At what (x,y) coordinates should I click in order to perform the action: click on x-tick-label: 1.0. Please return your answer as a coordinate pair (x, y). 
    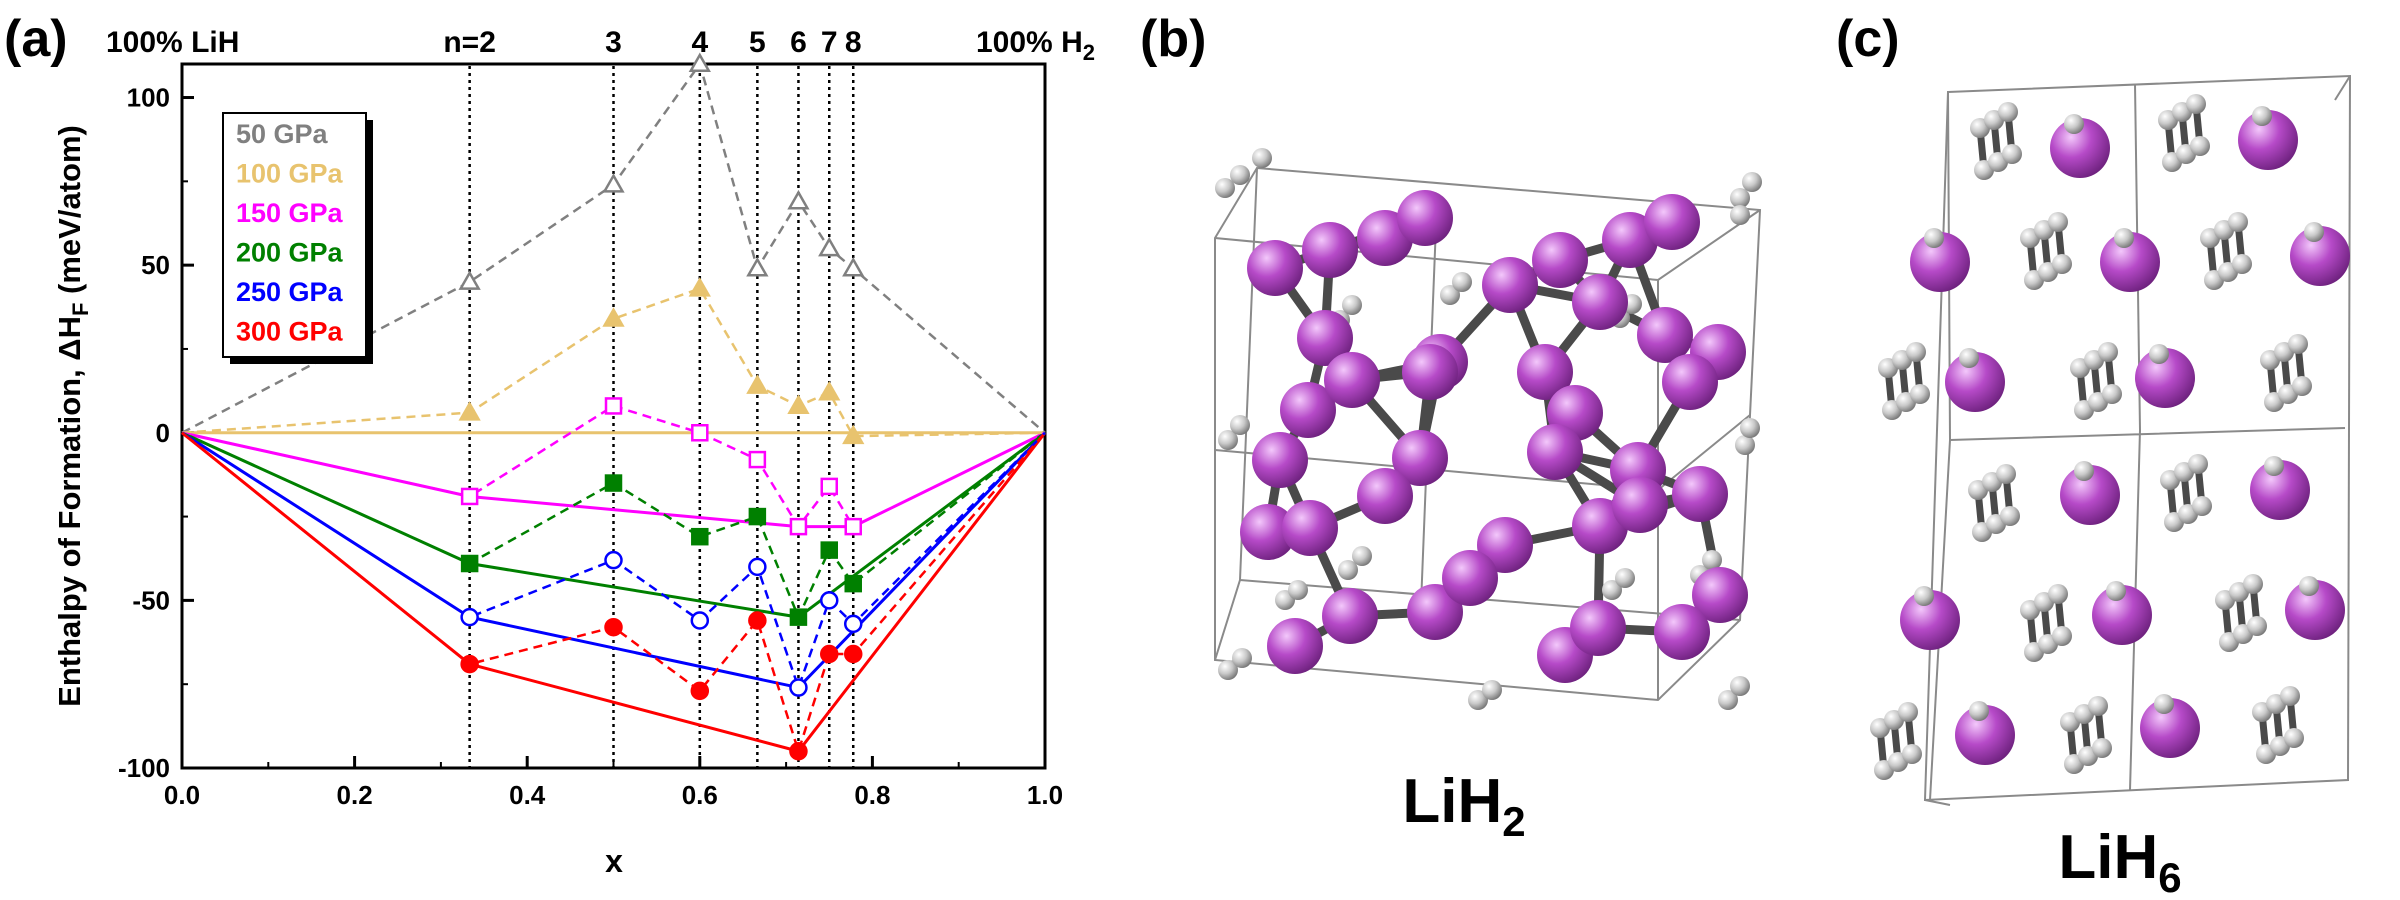
    Looking at the image, I should click on (1045, 795).